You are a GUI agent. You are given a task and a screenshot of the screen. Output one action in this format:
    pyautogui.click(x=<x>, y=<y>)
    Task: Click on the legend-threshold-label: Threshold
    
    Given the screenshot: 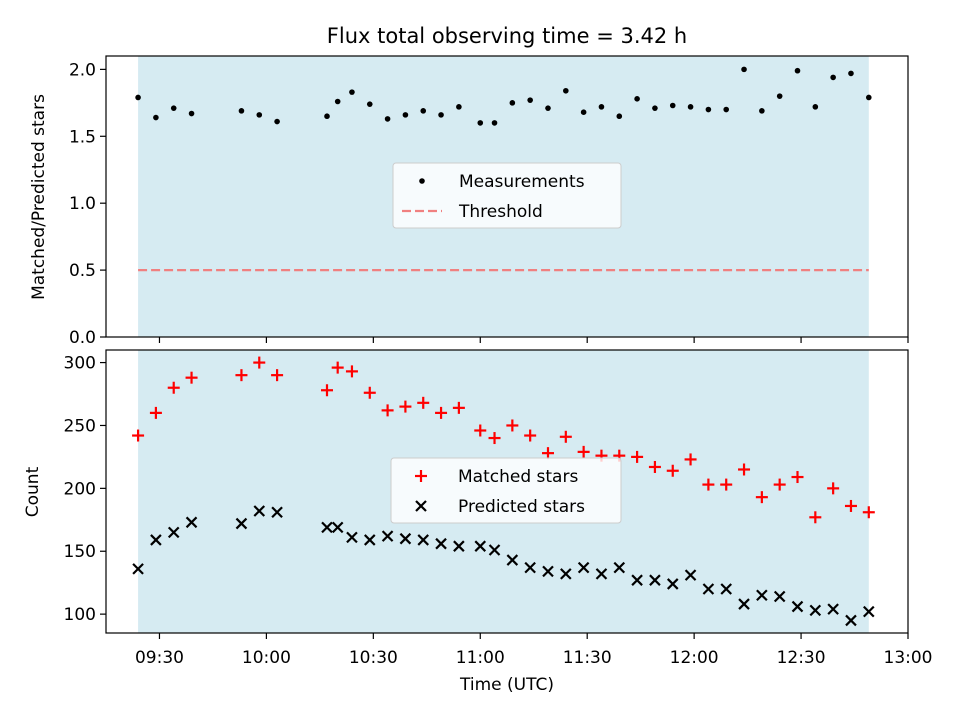 What is the action you would take?
    pyautogui.click(x=500, y=212)
    